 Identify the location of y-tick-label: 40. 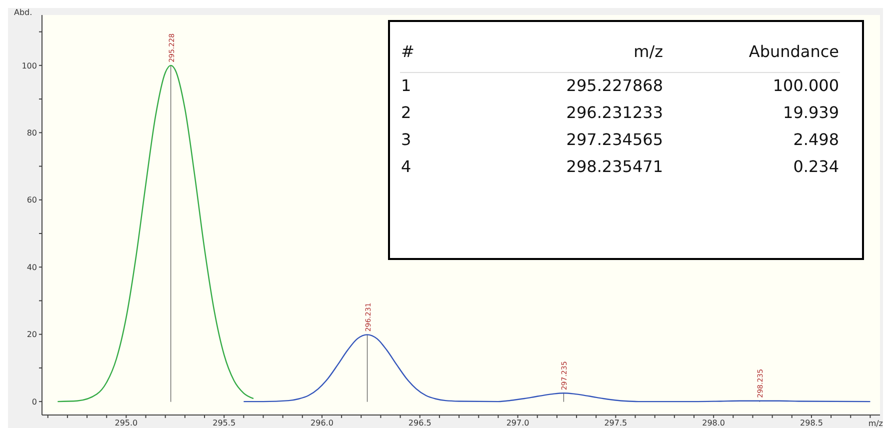
(31, 267).